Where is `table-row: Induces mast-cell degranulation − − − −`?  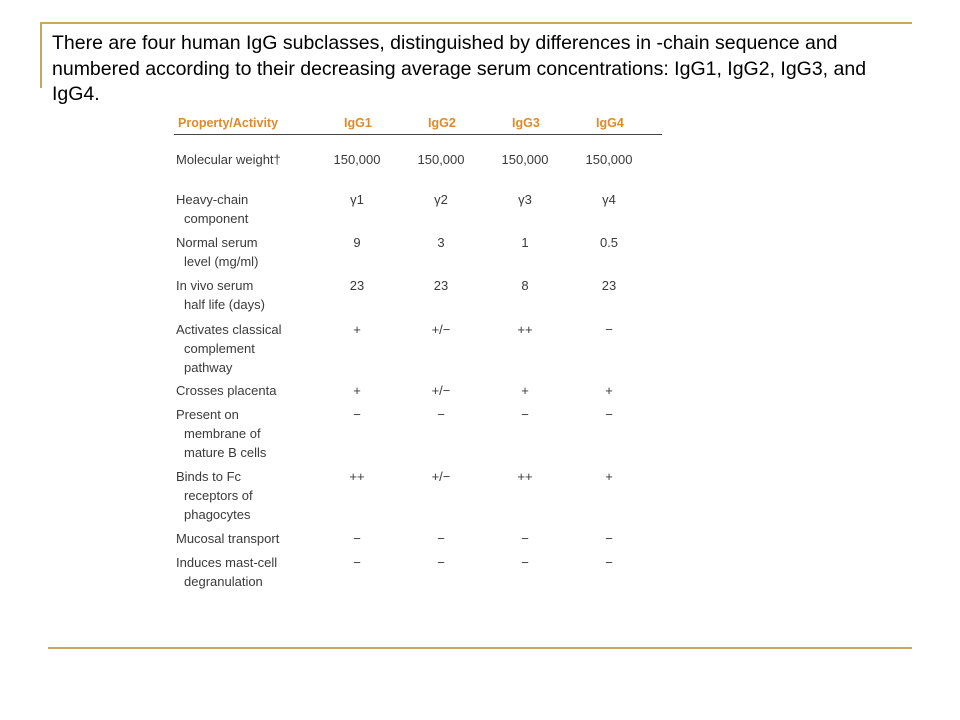
table-row: Induces mast-cell degranulation − − − − is located at coordinates (418, 569).